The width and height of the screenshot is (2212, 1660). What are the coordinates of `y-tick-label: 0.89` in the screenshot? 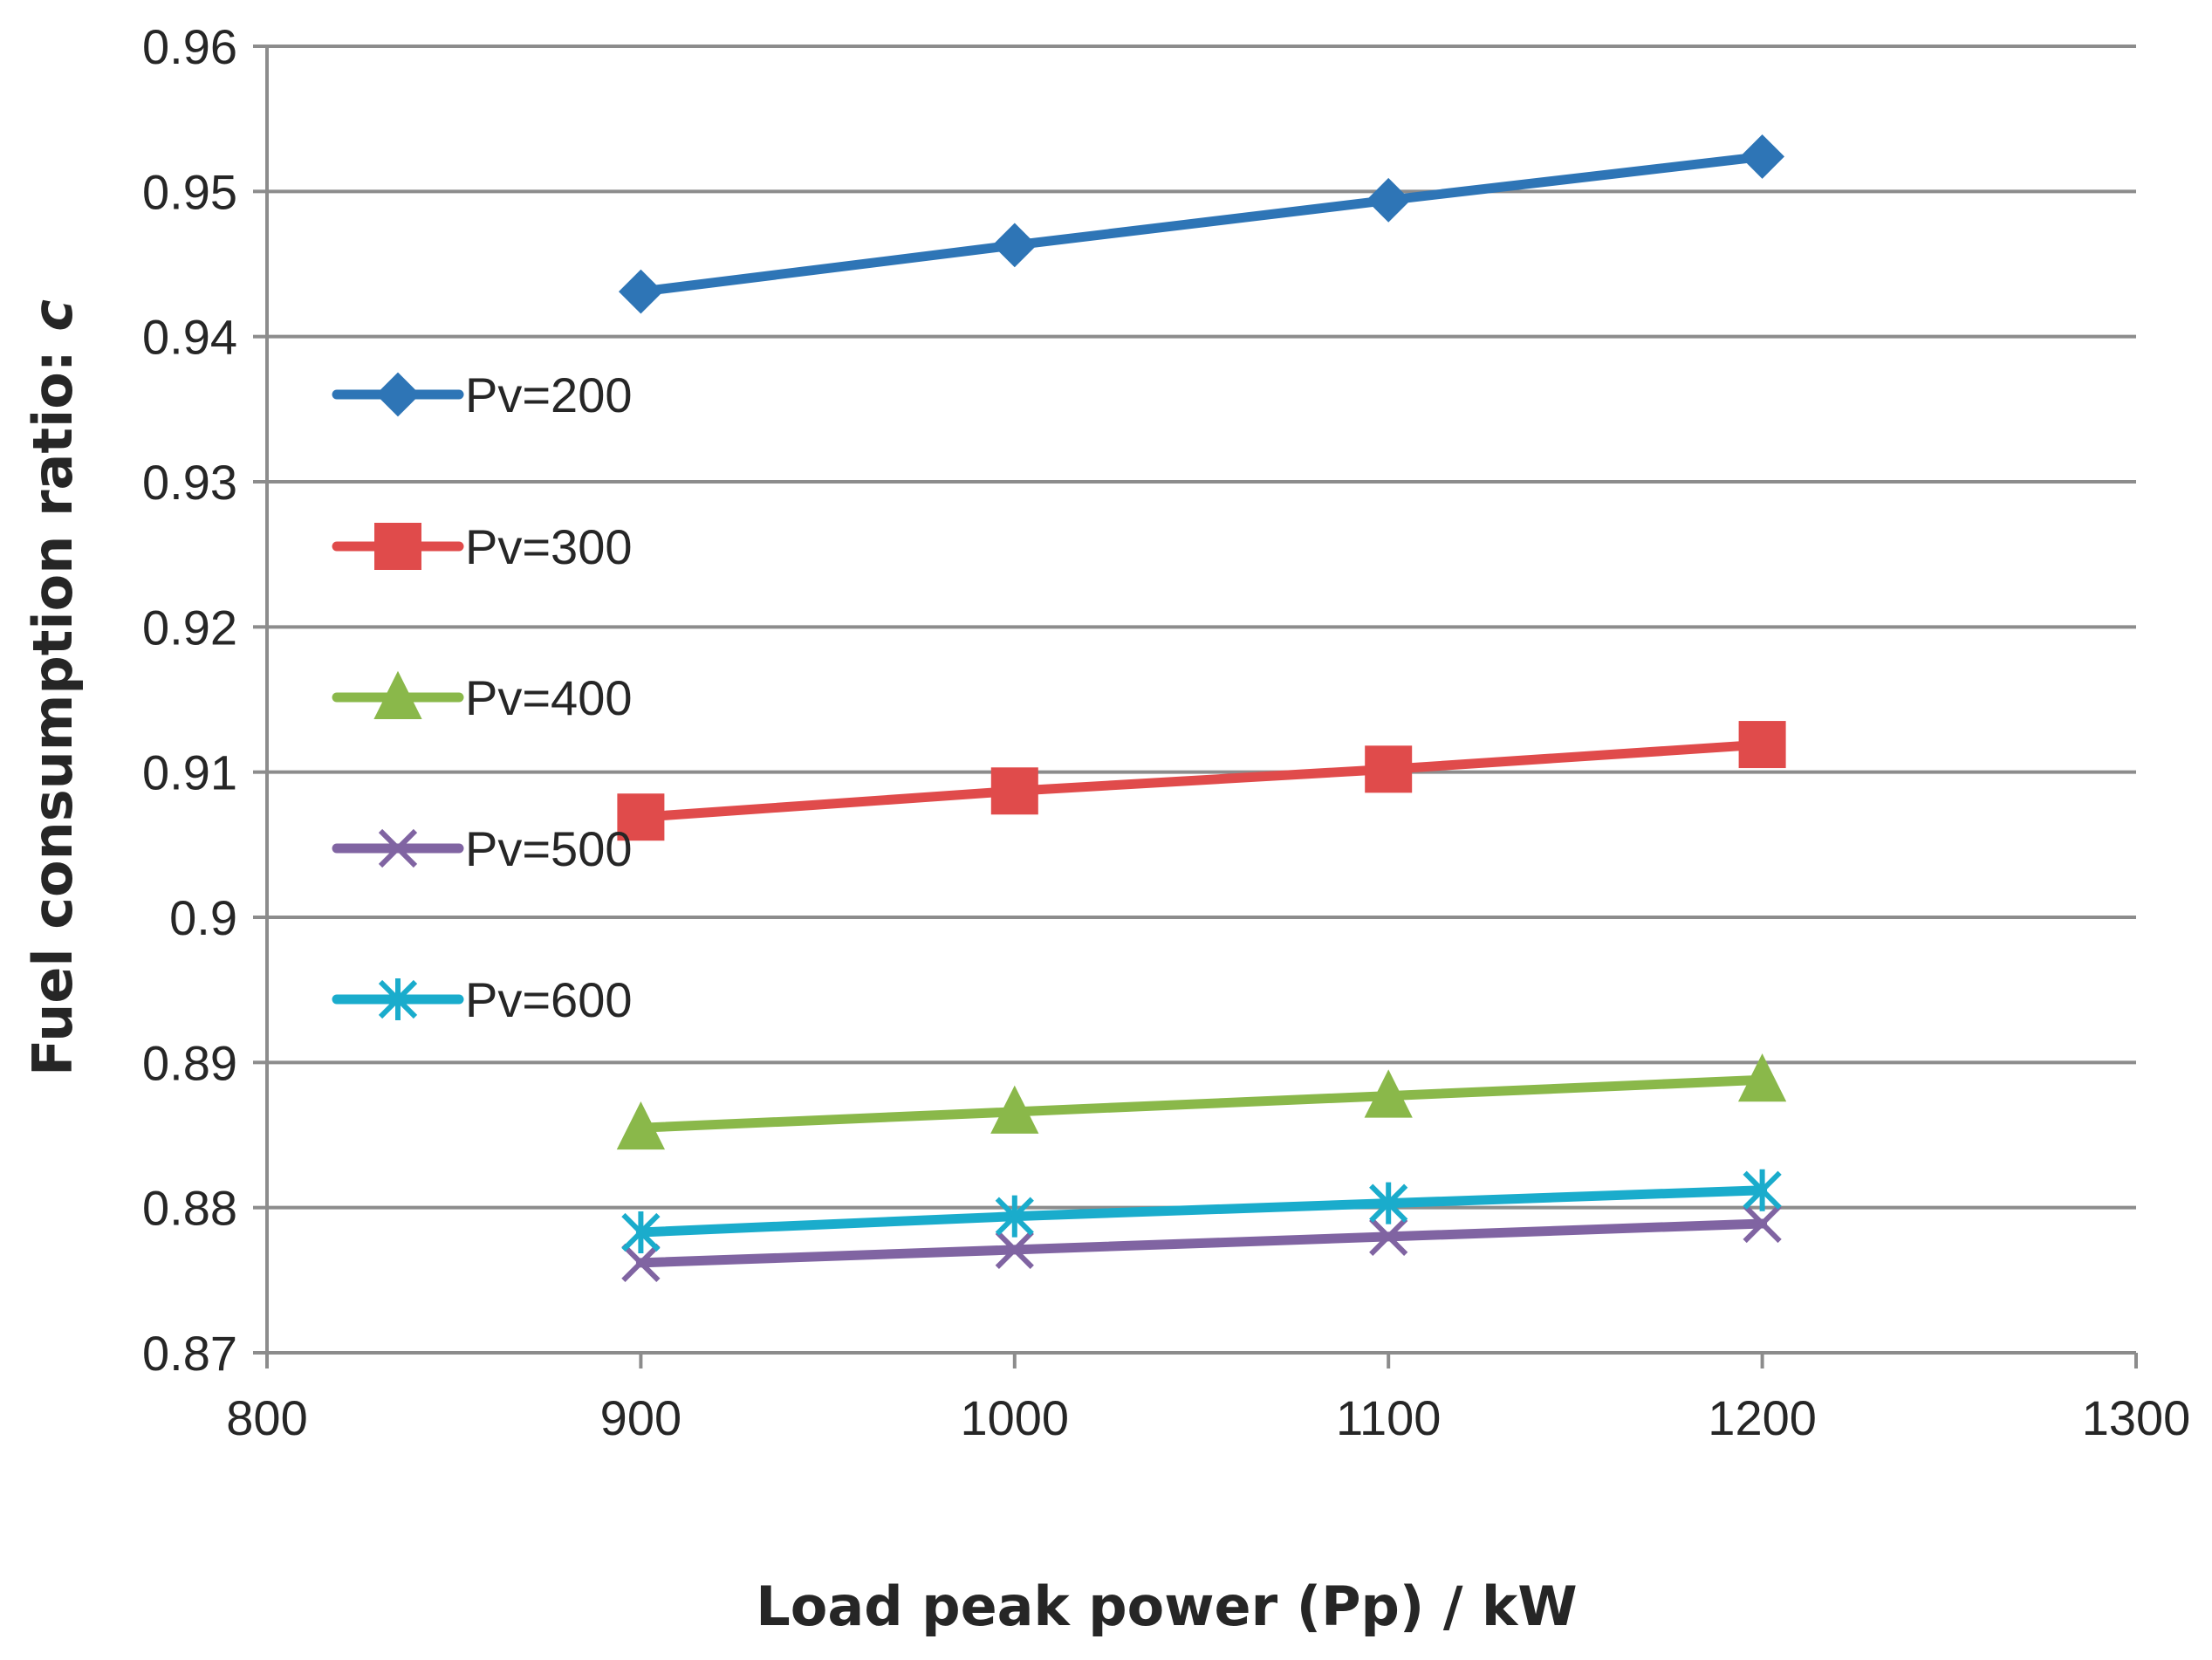 It's located at (189, 1062).